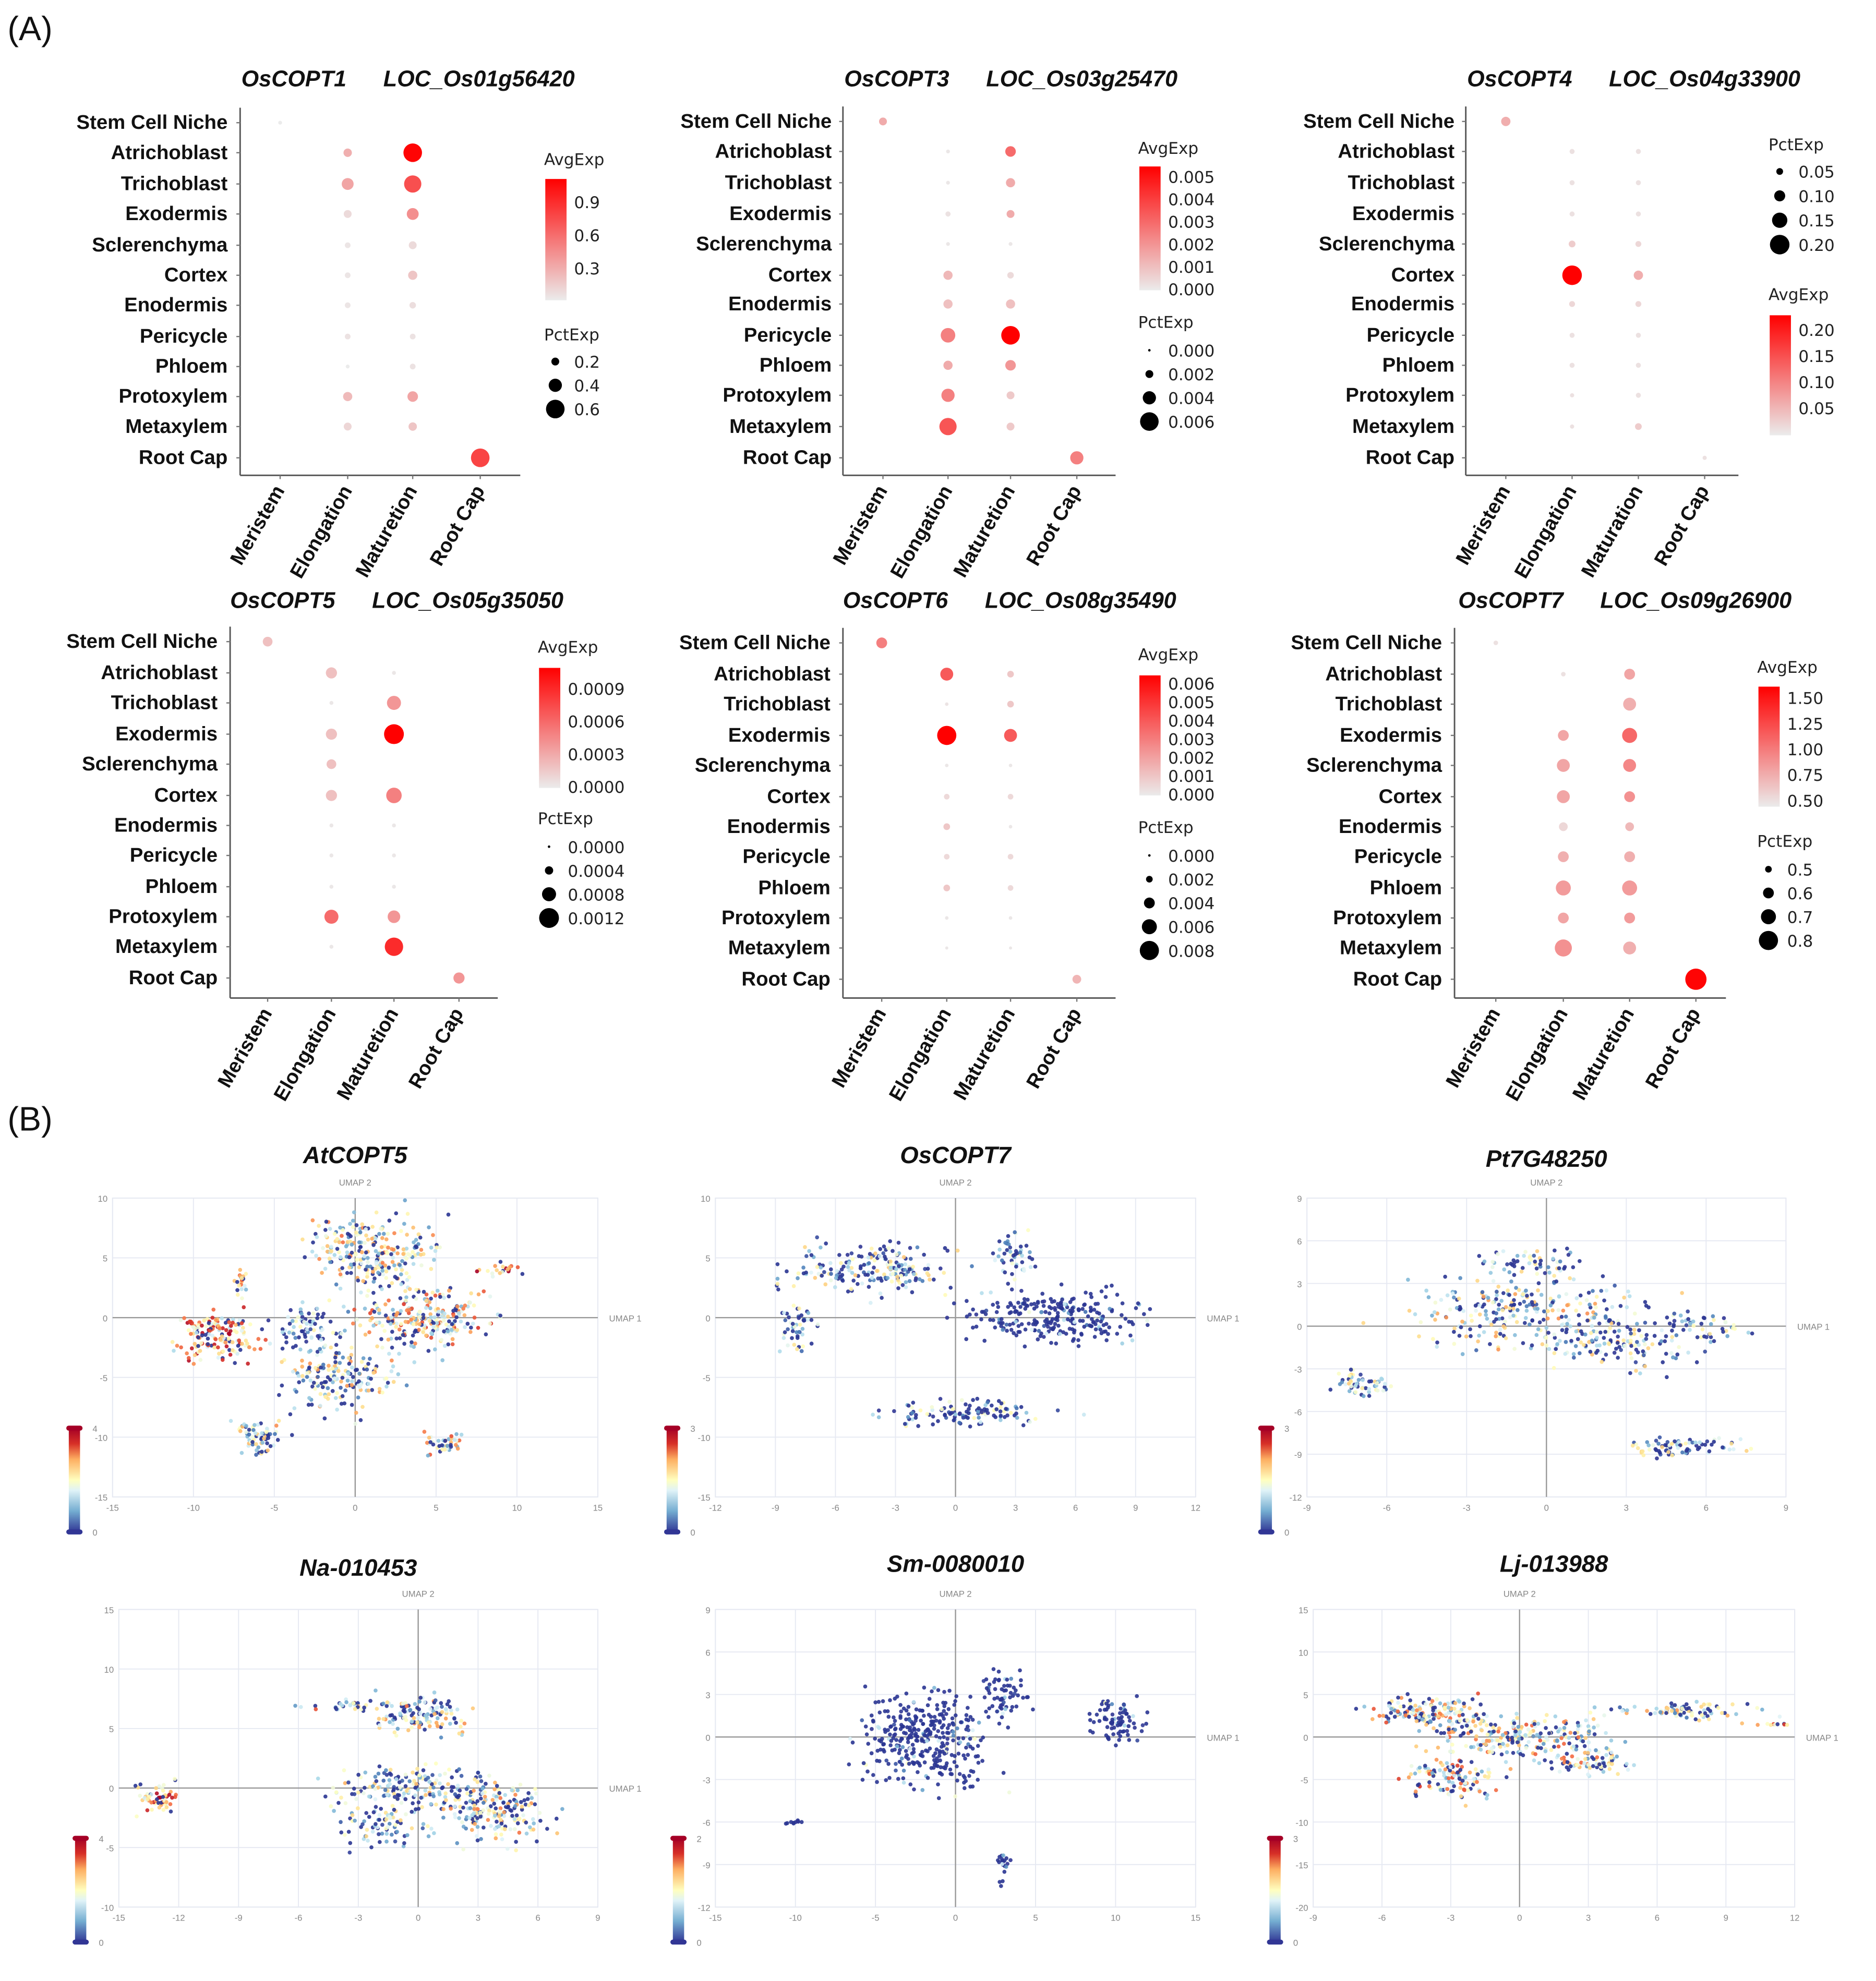 This screenshot has height=1981, width=1876. Describe the element at coordinates (74, 1428) in the screenshot. I see `colorbar-max-handle` at that location.